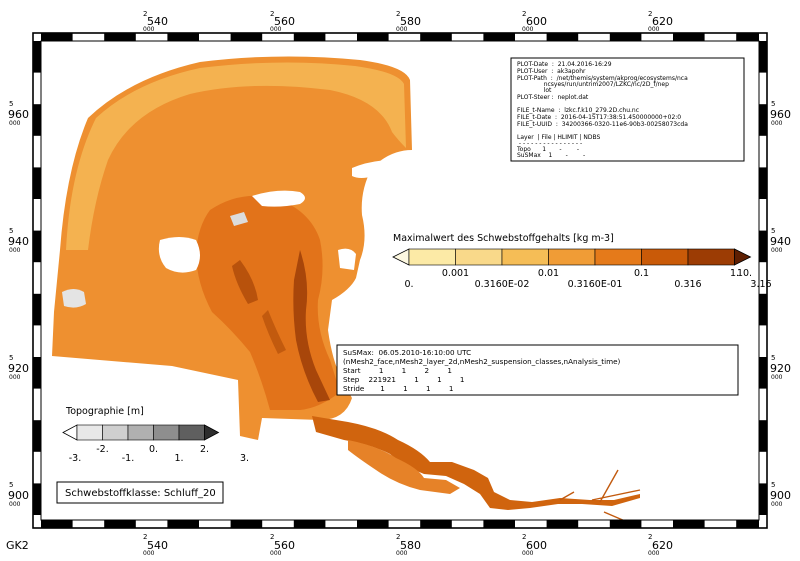 The image size is (800, 561). What do you see at coordinates (534, 90) in the screenshot?
I see `info-line: lot` at bounding box center [534, 90].